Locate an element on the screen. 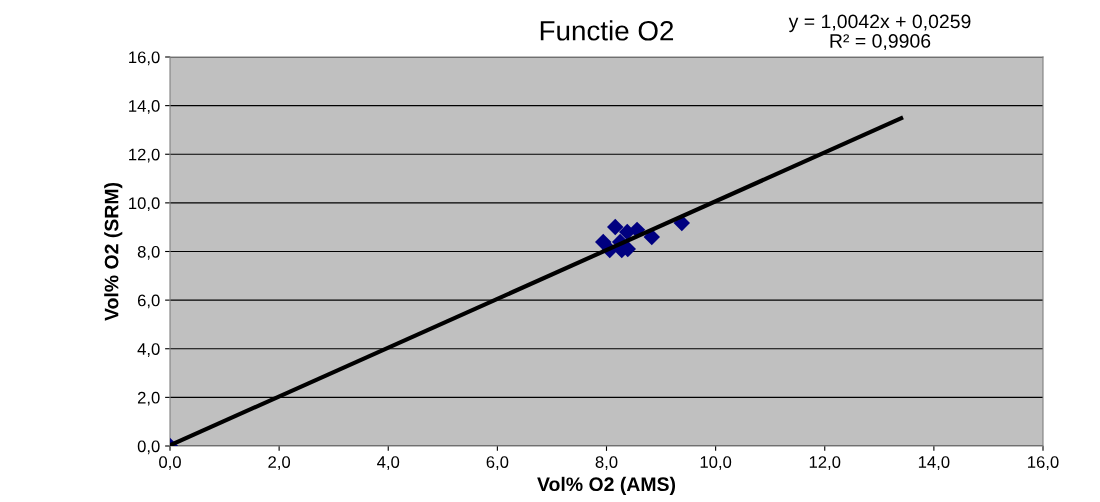  y-tick-label: 0,0 is located at coordinates (148, 447).